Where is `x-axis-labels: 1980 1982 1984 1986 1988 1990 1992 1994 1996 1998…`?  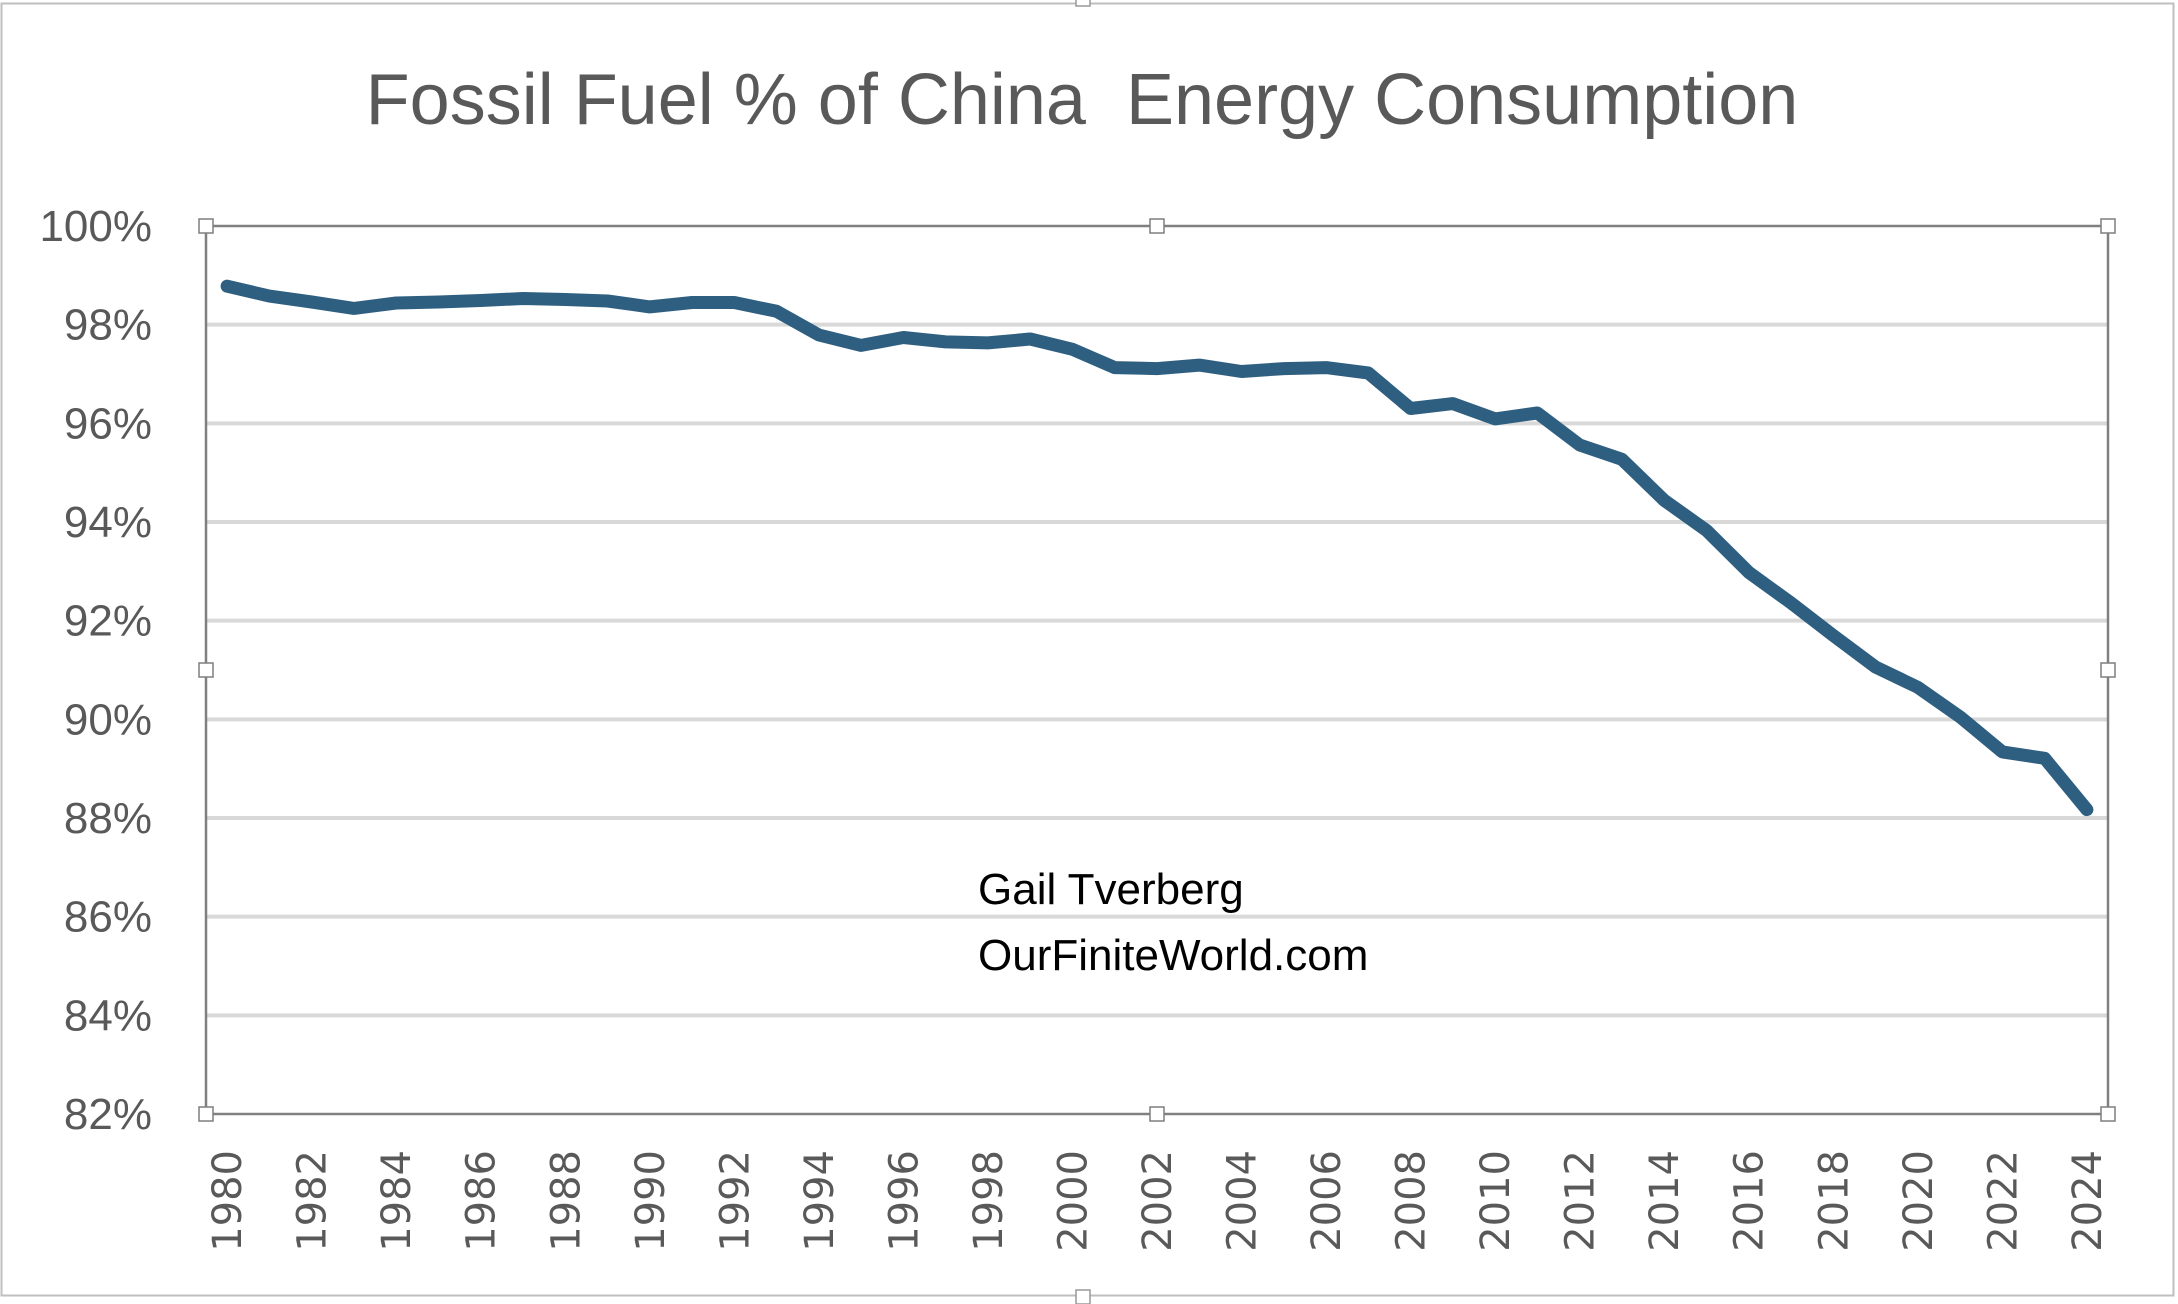 x-axis-labels: 1980 1982 1984 1986 1988 1990 1992 1994 1996 1998… is located at coordinates (1158, 1201).